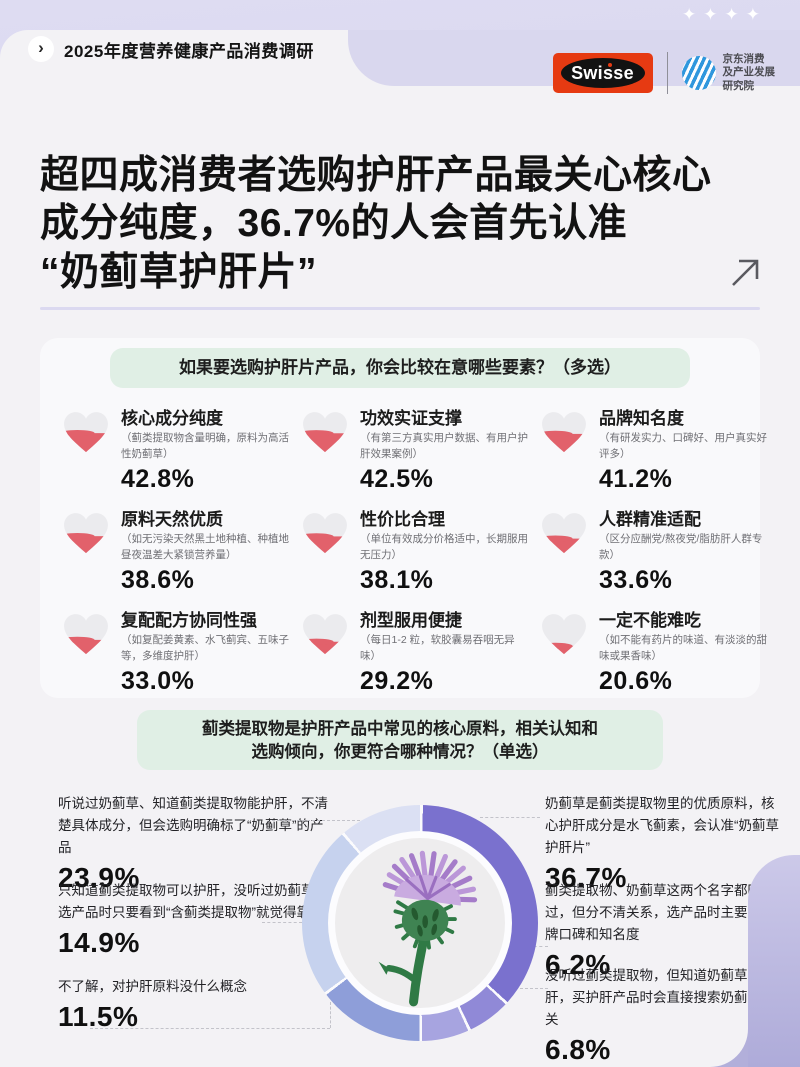  I want to click on donut-hole, so click(420, 923).